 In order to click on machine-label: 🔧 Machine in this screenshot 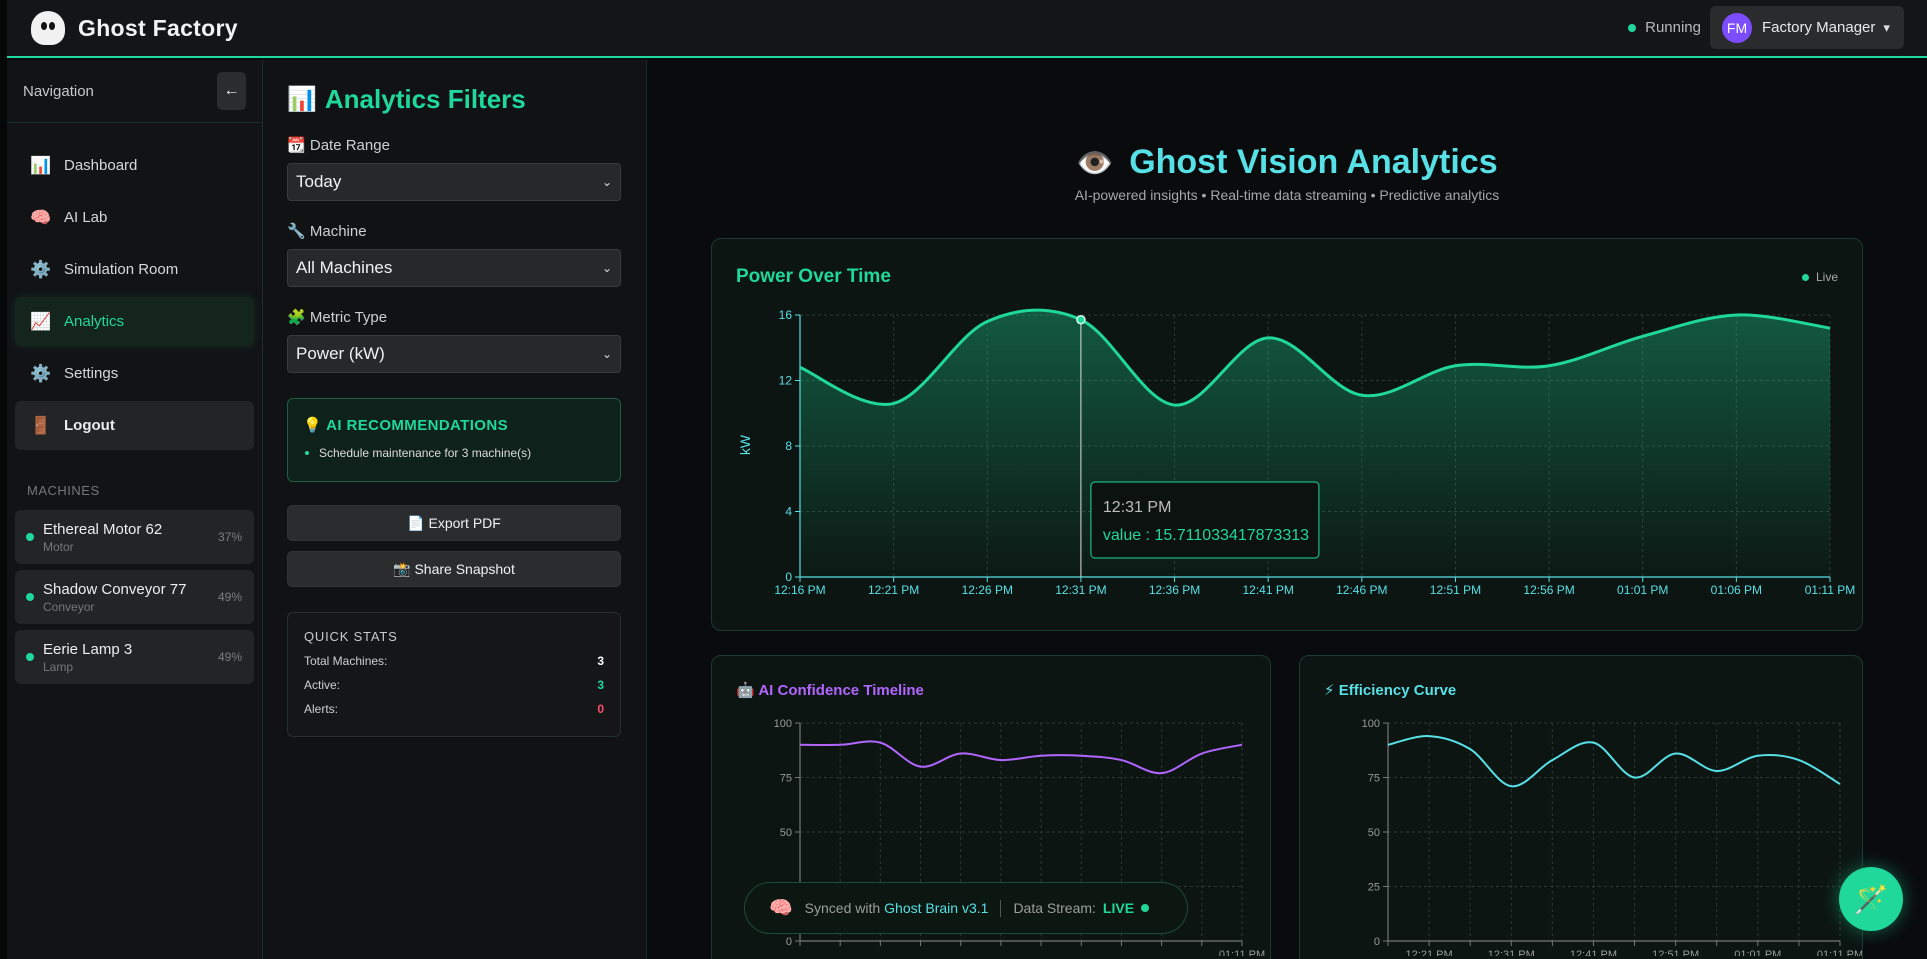, I will do `click(454, 231)`.